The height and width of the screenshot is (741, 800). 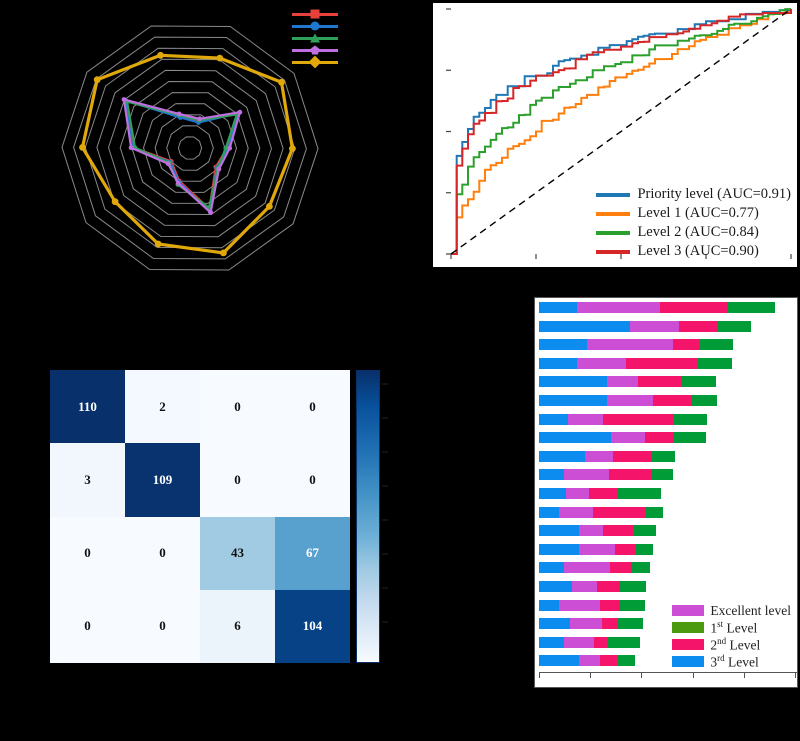 I want to click on radar-chart-svg, so click(x=190, y=148).